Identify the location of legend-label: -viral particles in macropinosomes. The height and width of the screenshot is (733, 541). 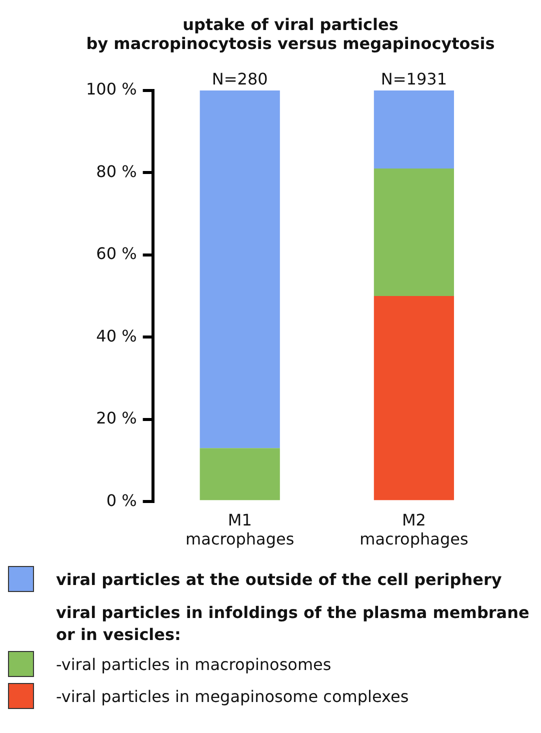
(194, 664).